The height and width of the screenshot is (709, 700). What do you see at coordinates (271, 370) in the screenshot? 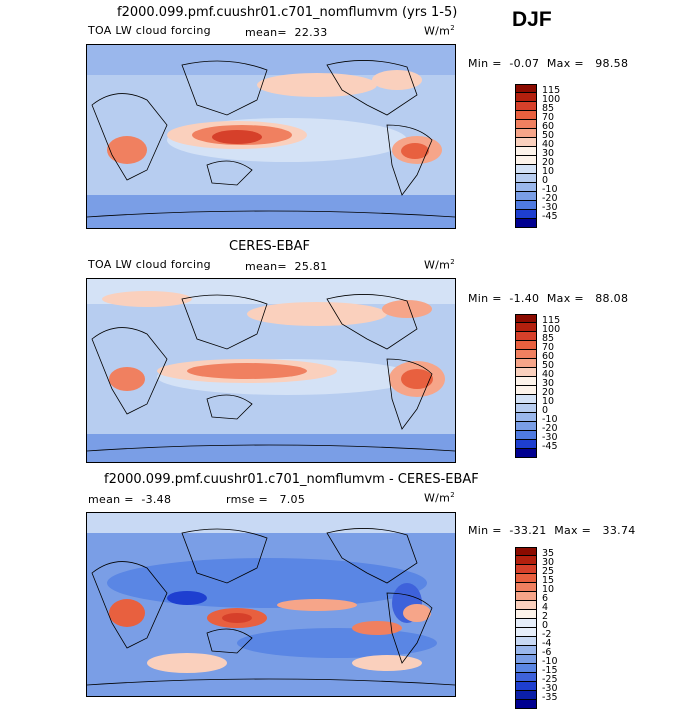
I see `panel2-map` at bounding box center [271, 370].